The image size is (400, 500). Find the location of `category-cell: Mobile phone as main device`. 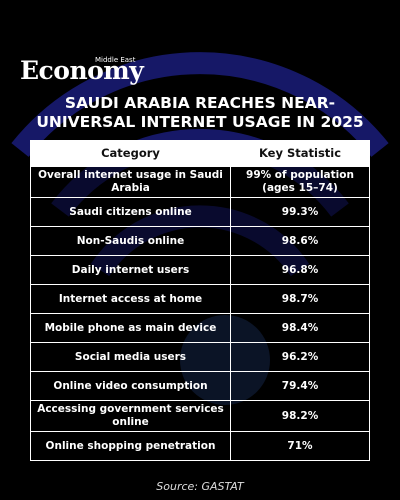

category-cell: Mobile phone as main device is located at coordinates (130, 328).